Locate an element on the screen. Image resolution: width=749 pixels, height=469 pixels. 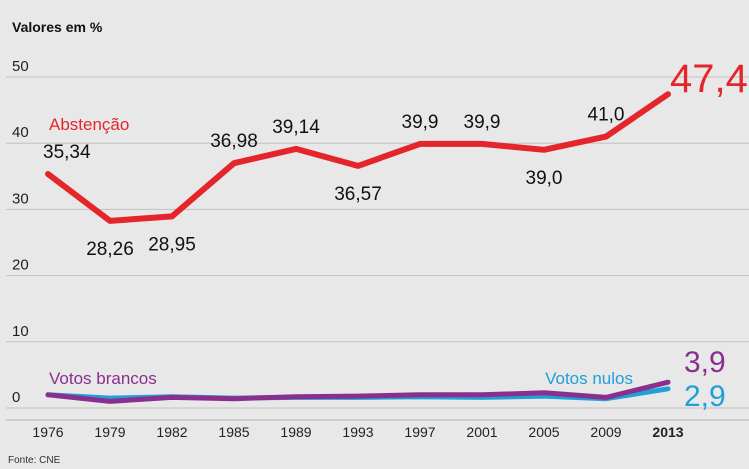
end-value-label: 3,9 is located at coordinates (705, 362).